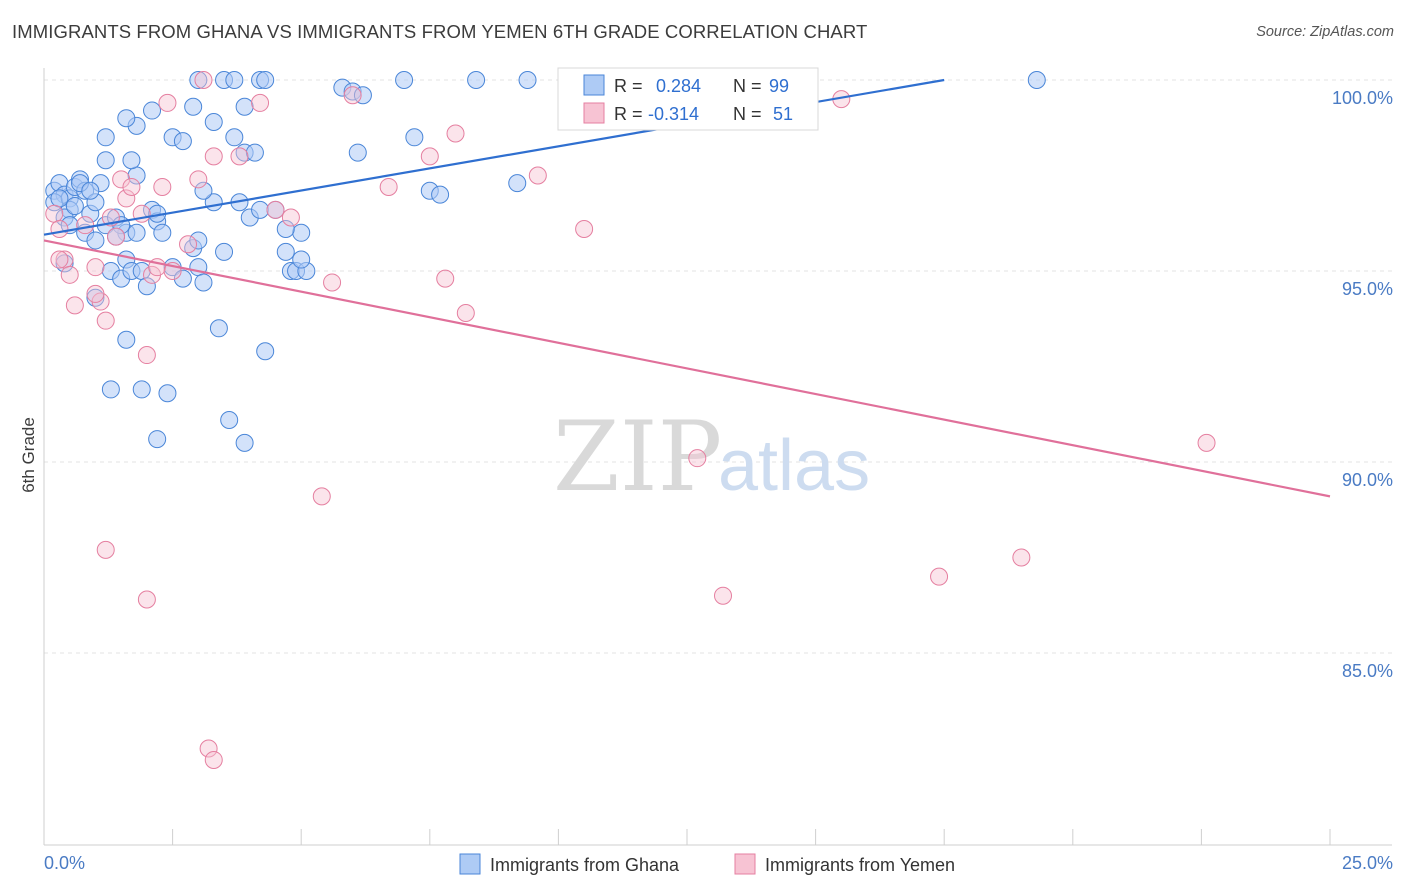 This screenshot has height=892, width=1406. Describe the element at coordinates (860, 865) in the screenshot. I see `bottom-legend-label-yemen: Immigrants from Yemen` at that location.